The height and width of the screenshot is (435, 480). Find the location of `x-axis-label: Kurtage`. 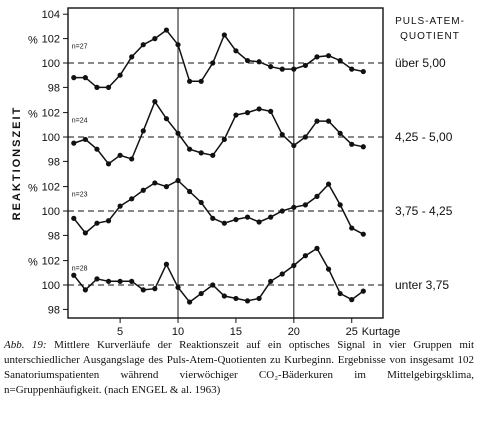

x-axis-label: Kurtage is located at coordinates (381, 332).